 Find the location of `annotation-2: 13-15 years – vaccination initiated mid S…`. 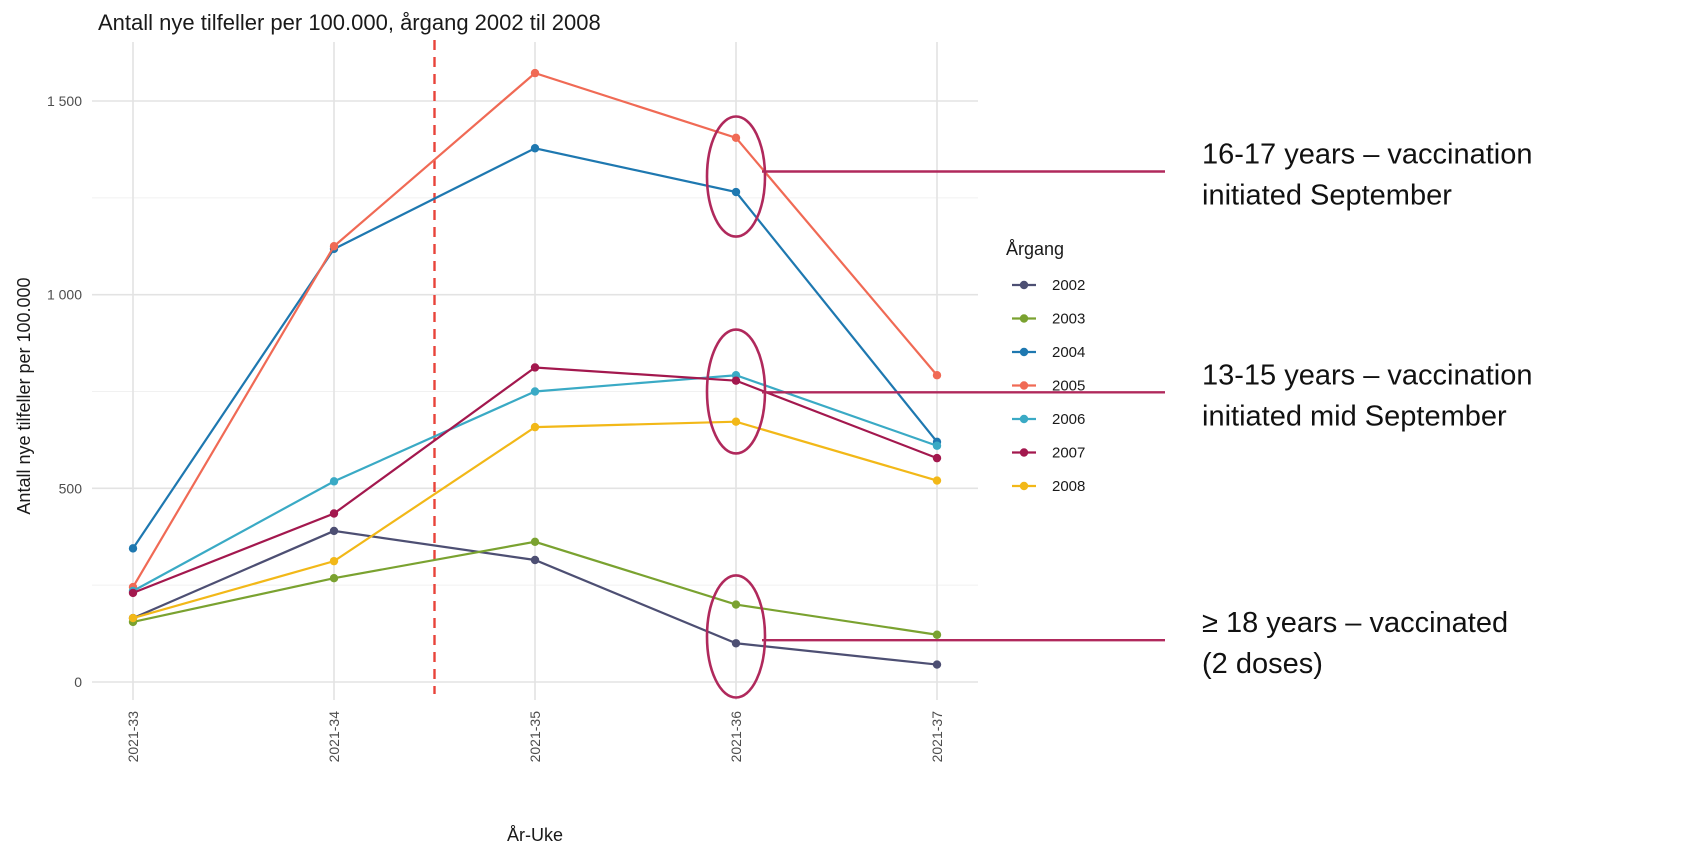

annotation-2: 13-15 years – vaccination initiated mid S… is located at coordinates (1118, 391).